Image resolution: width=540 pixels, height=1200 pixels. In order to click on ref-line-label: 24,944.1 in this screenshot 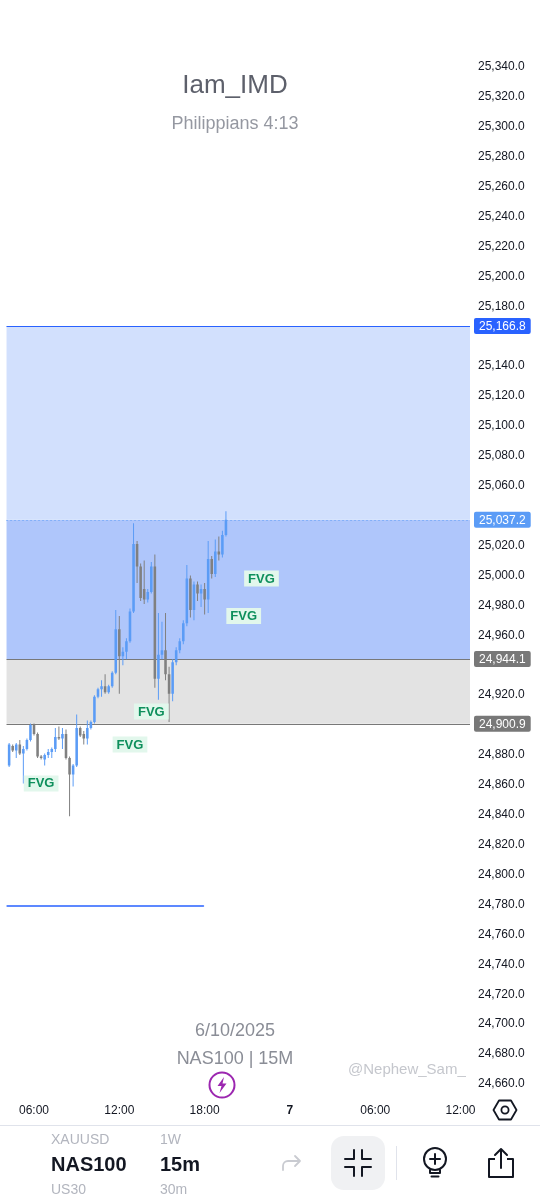, I will do `click(503, 658)`.